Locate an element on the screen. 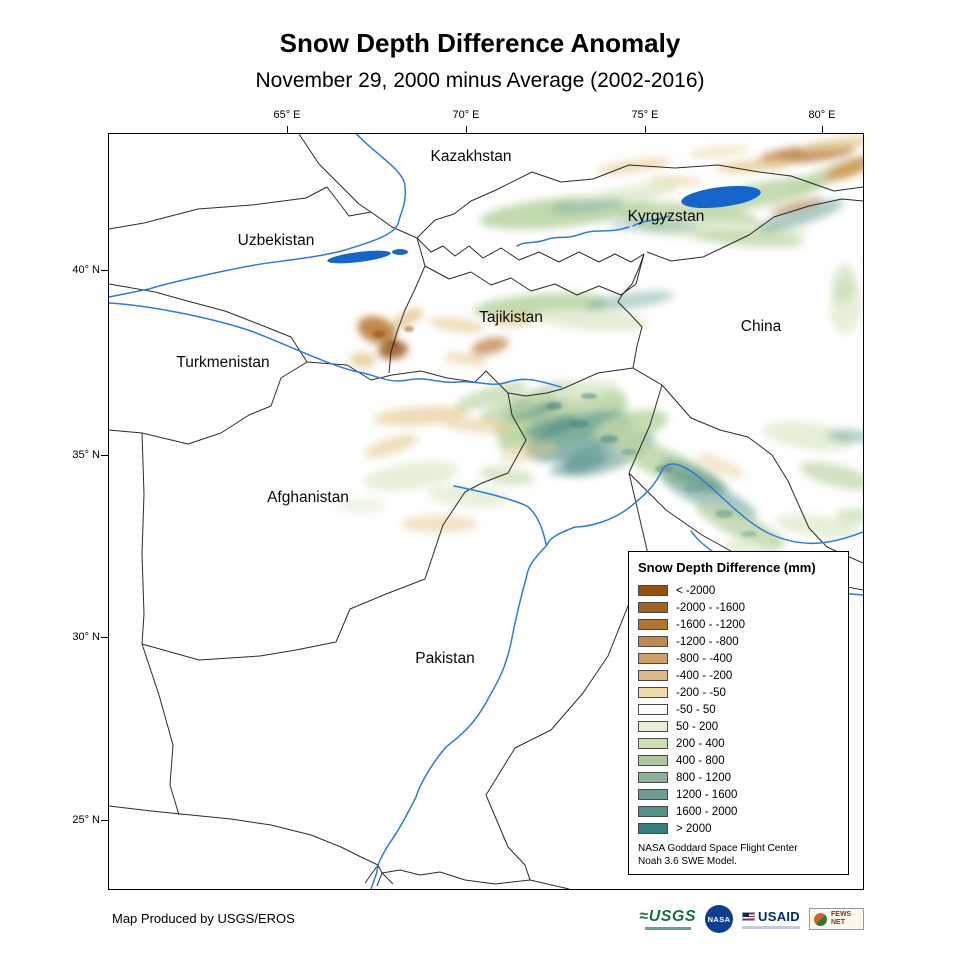 This screenshot has width=960, height=960. legend-item: -1600 - -1200 is located at coordinates (738, 624).